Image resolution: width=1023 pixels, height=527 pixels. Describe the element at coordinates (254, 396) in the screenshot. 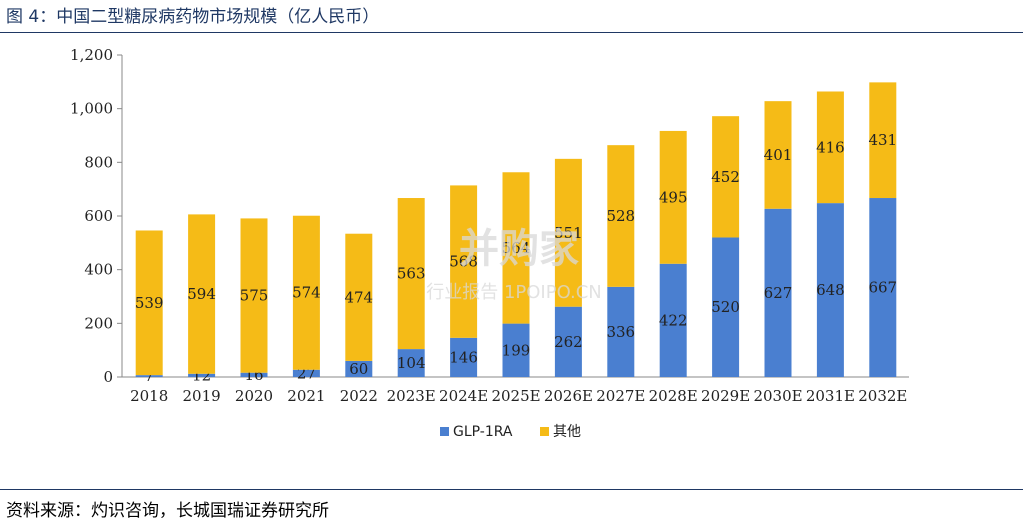

I see `x-tick-label: 2020` at that location.